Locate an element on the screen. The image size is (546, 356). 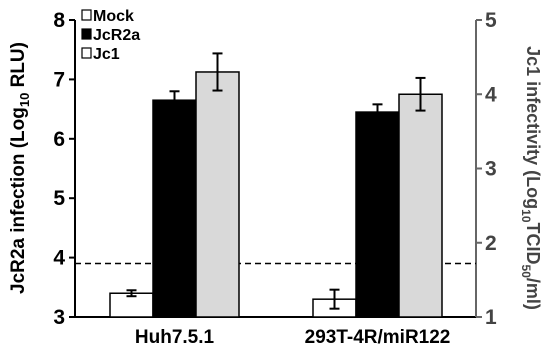
y-left-tick-label: 7 is located at coordinates (59, 79).